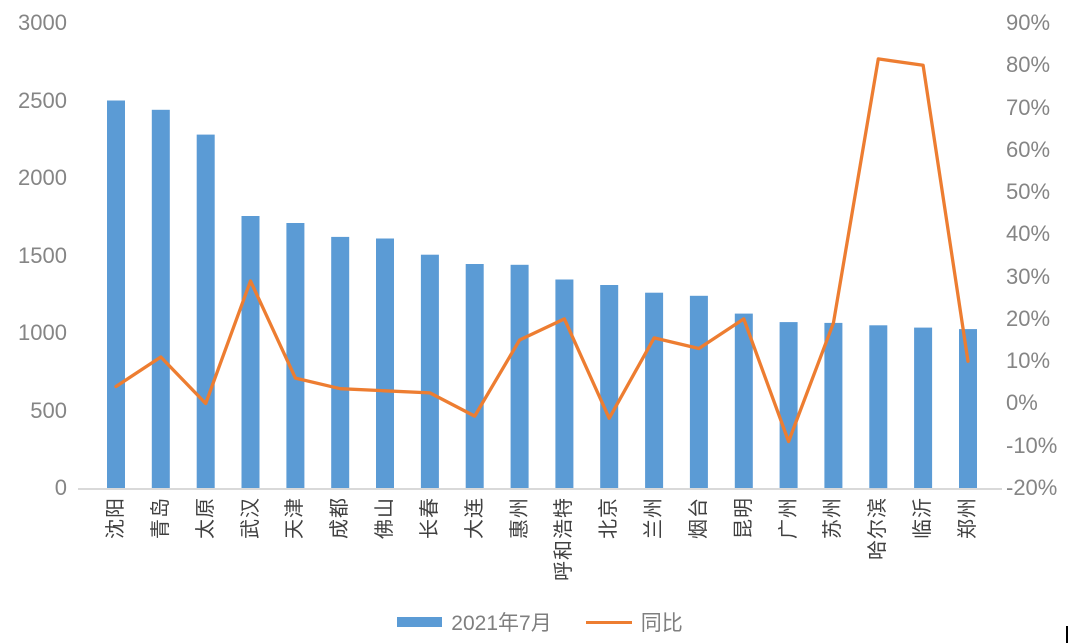 The image size is (1080, 643). Describe the element at coordinates (501, 623) in the screenshot. I see `legend-bar-label: 2021年7月` at that location.